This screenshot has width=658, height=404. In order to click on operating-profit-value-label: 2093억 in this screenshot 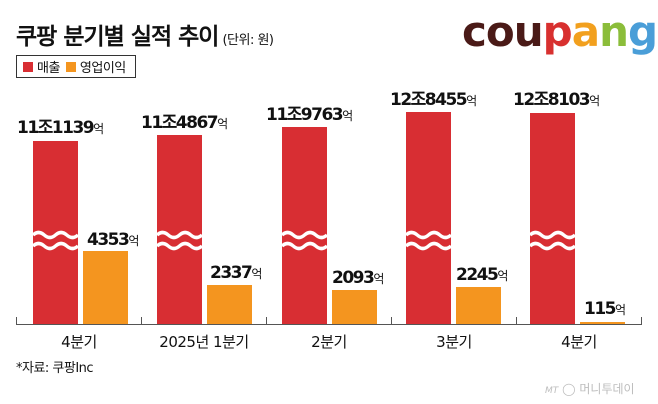, I will do `click(358, 278)`.